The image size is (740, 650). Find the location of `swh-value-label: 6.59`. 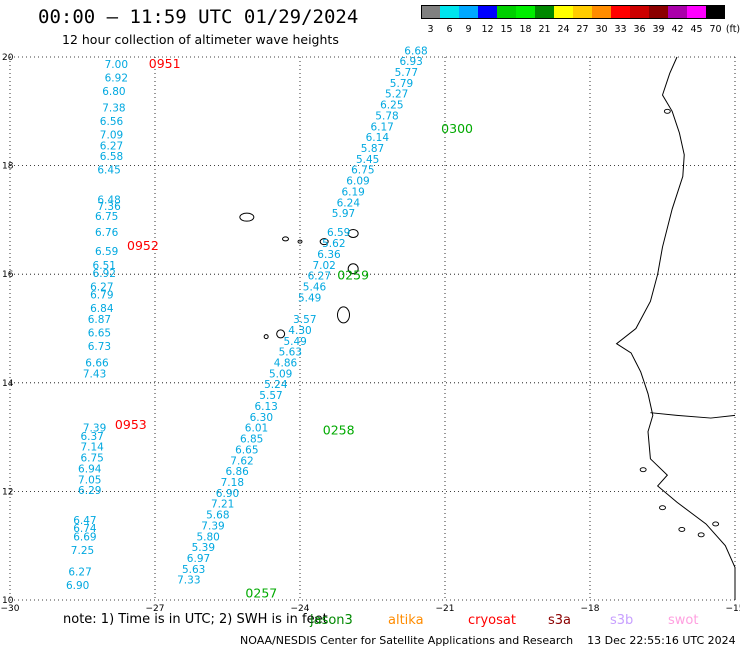

swh-value-label: 6.59 is located at coordinates (338, 233).